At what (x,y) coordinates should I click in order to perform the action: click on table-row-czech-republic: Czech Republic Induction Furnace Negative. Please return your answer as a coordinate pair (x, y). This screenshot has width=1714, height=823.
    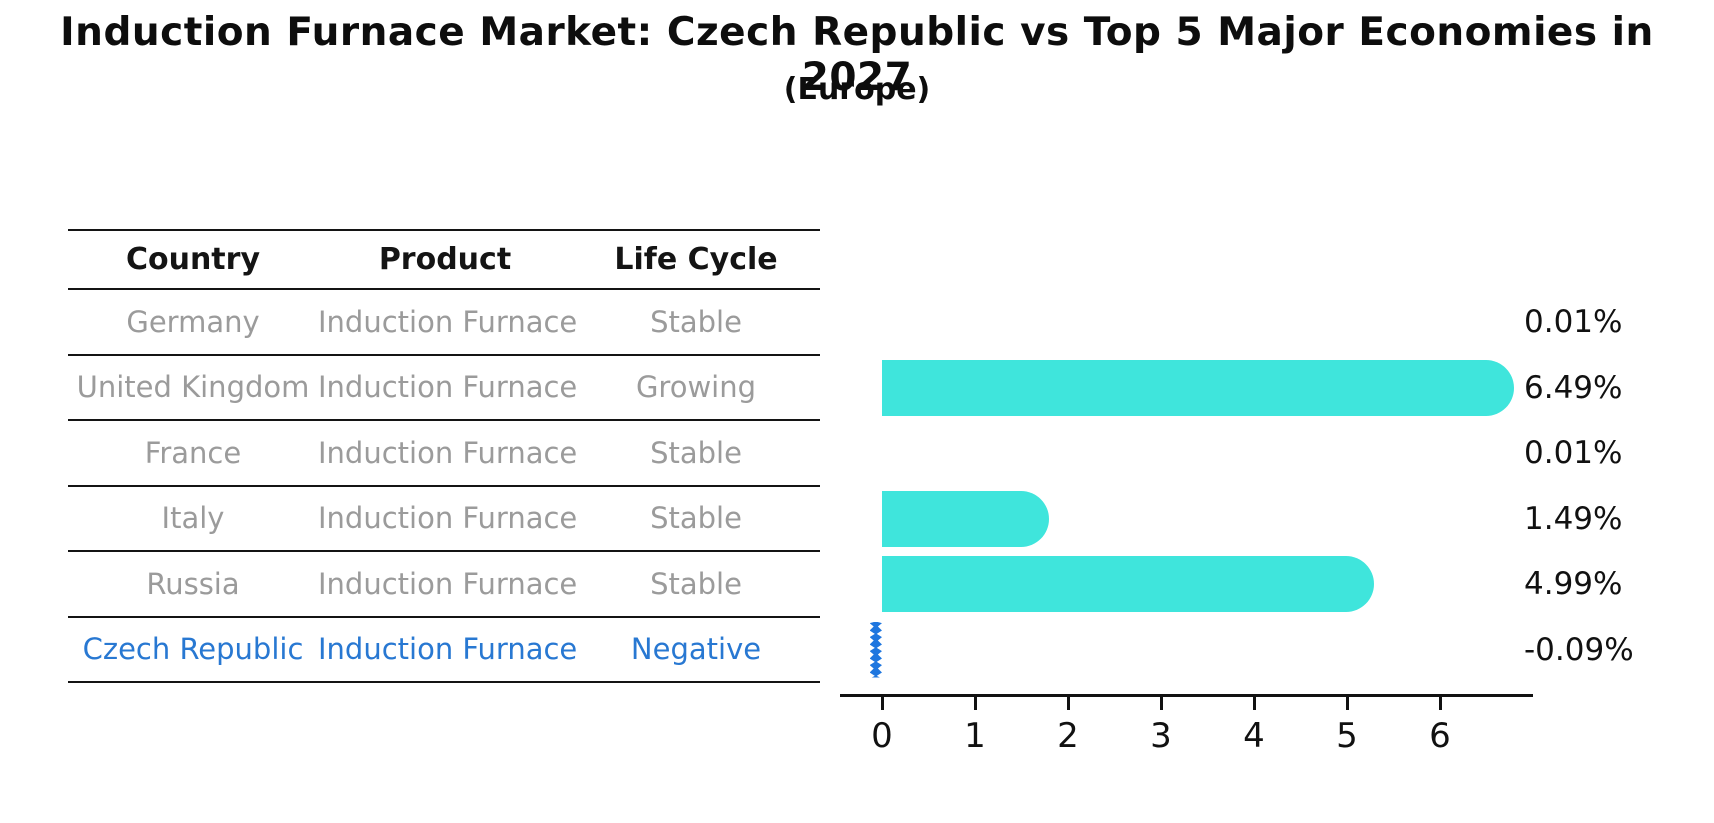
    Looking at the image, I should click on (444, 648).